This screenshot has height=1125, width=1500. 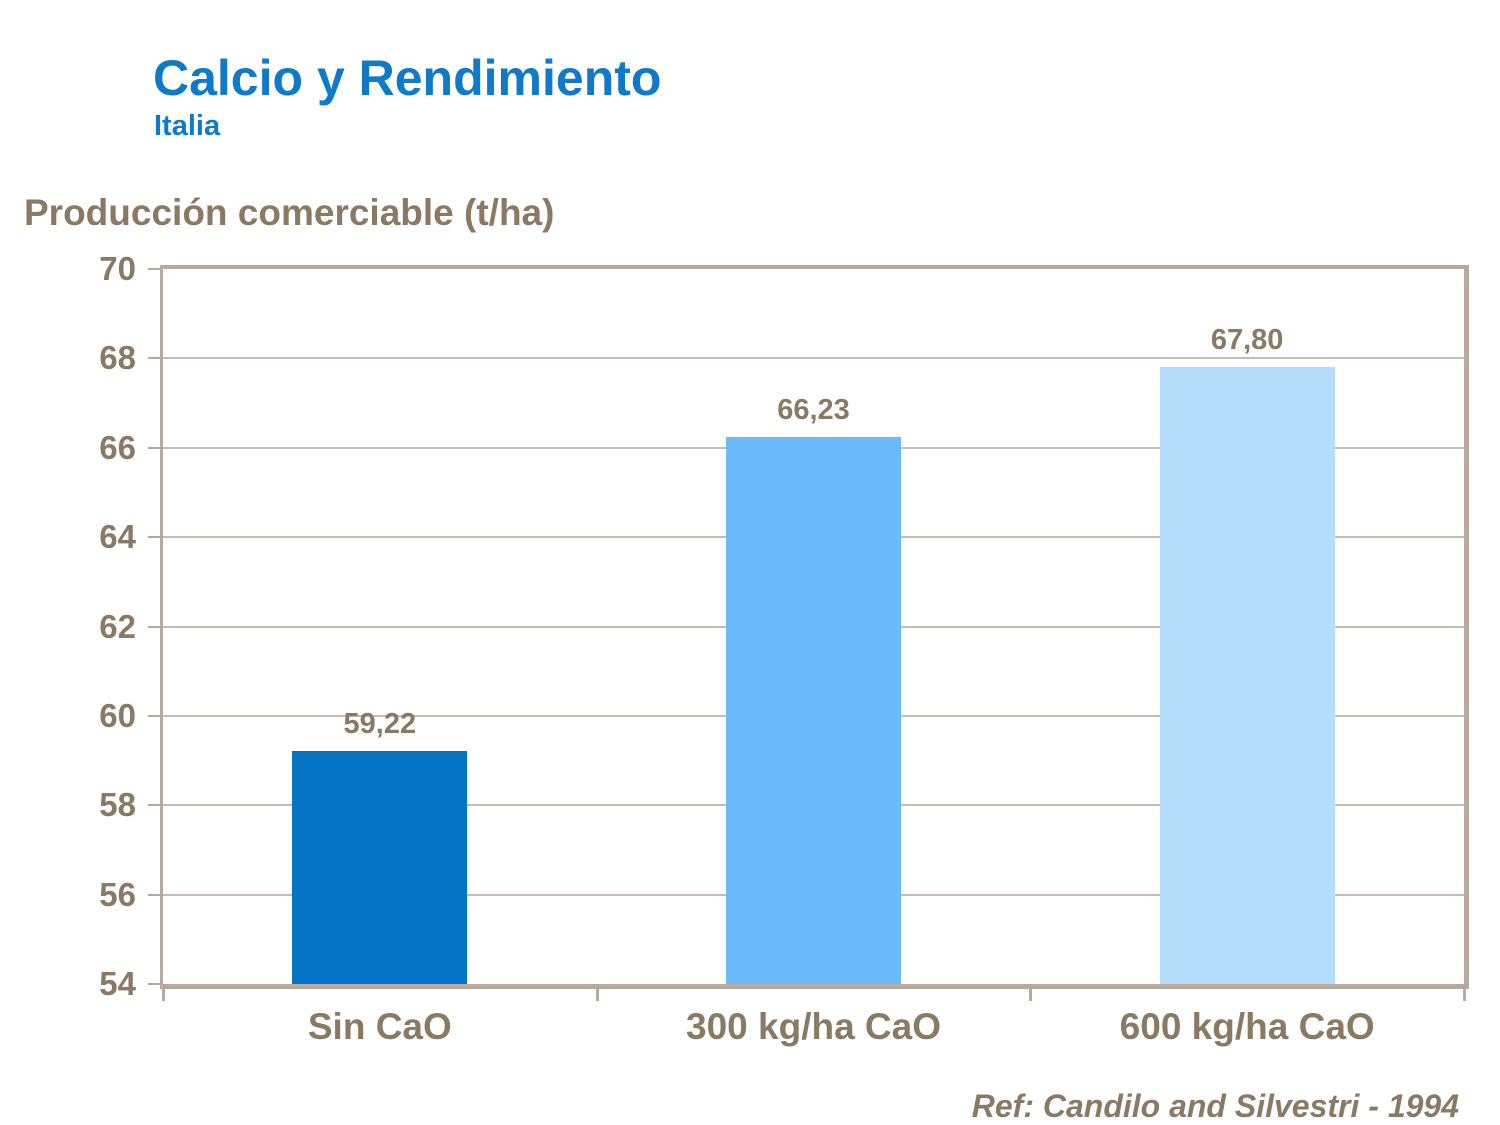 What do you see at coordinates (1215, 1106) in the screenshot?
I see `reference-text: Ref: Candilo and Silvestri - 1994` at bounding box center [1215, 1106].